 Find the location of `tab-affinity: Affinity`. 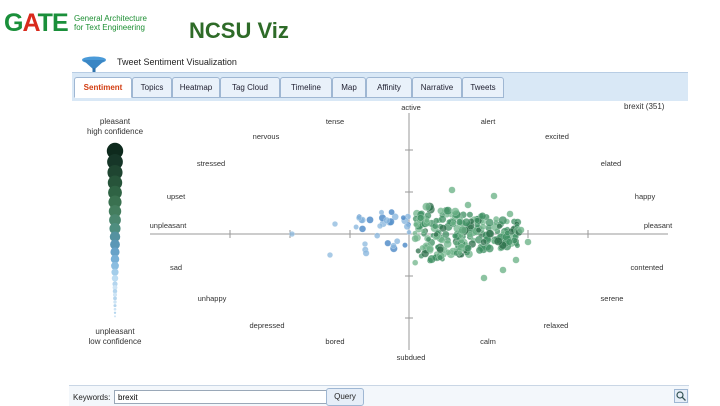

tab-affinity: Affinity is located at coordinates (389, 87).